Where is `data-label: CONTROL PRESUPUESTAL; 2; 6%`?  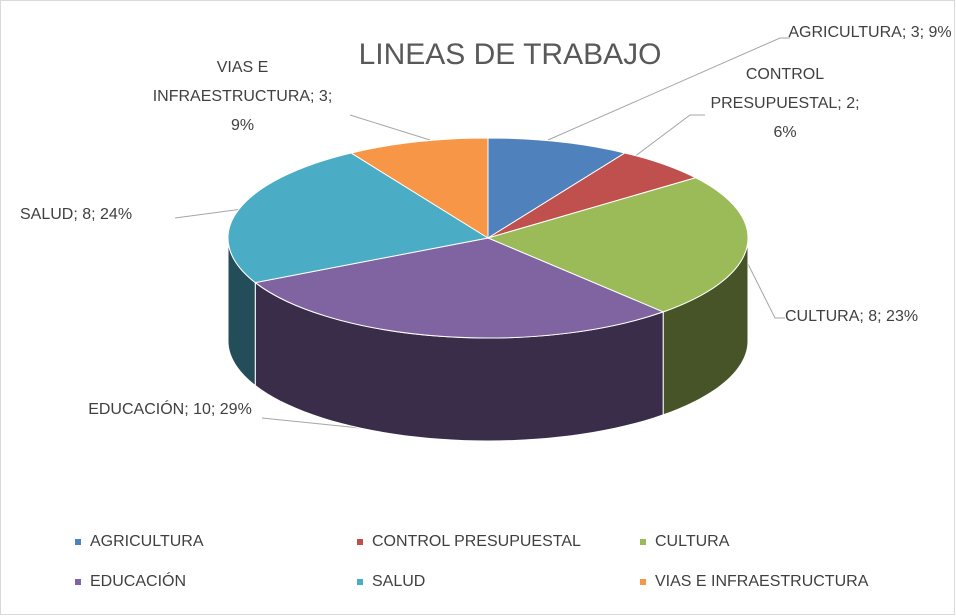
data-label: CONTROL PRESUPUESTAL; 2; 6% is located at coordinates (785, 103).